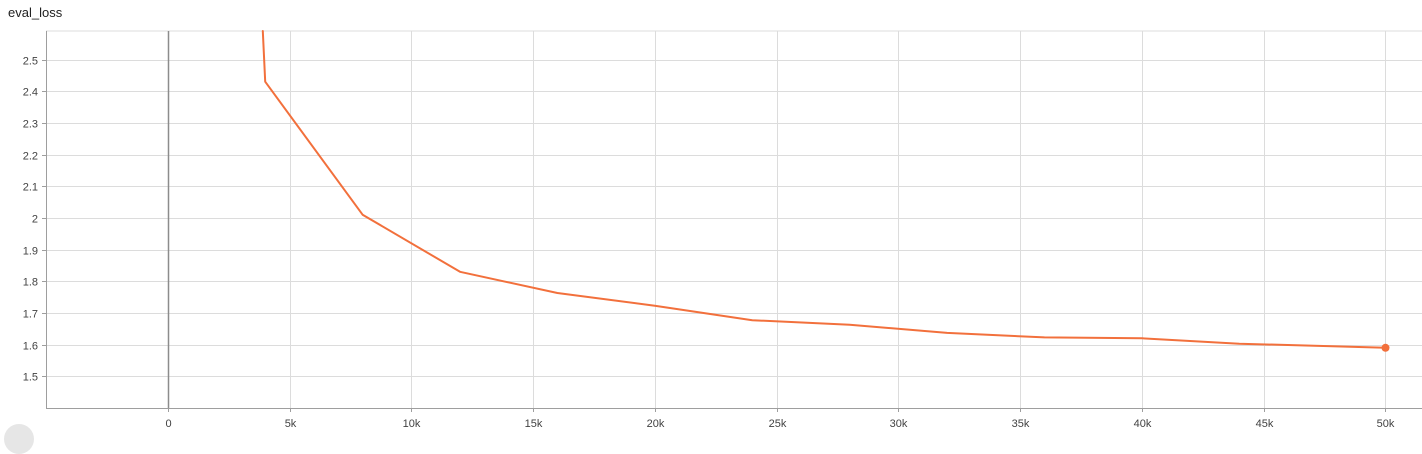 This screenshot has width=1422, height=454. Describe the element at coordinates (534, 424) in the screenshot. I see `x-tick-label: 15k` at that location.